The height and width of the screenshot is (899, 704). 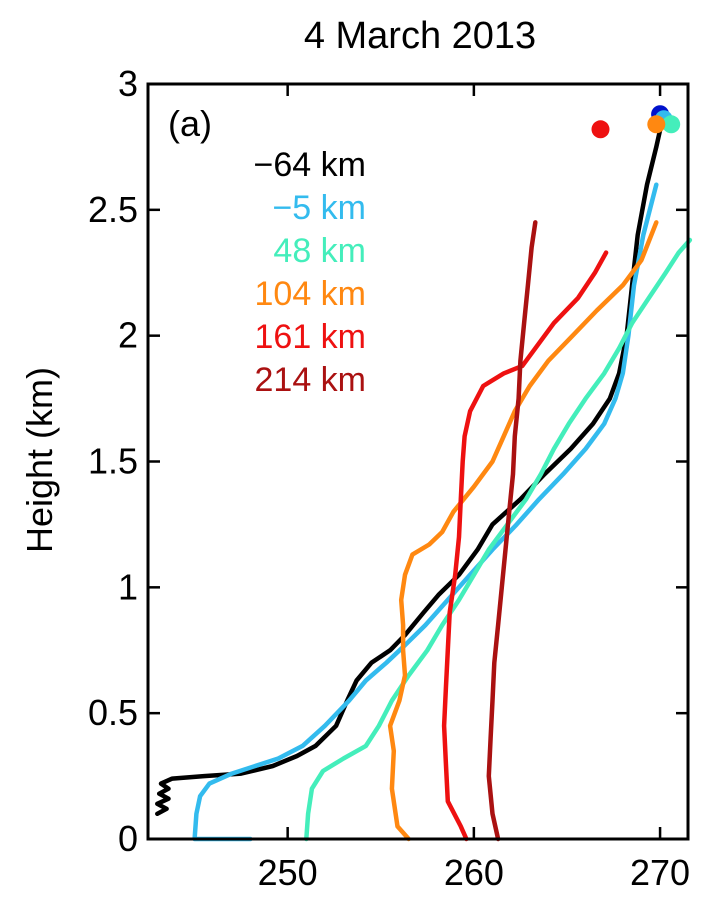 I want to click on legend-entry-minus-64-km: −64 km, so click(x=310, y=165).